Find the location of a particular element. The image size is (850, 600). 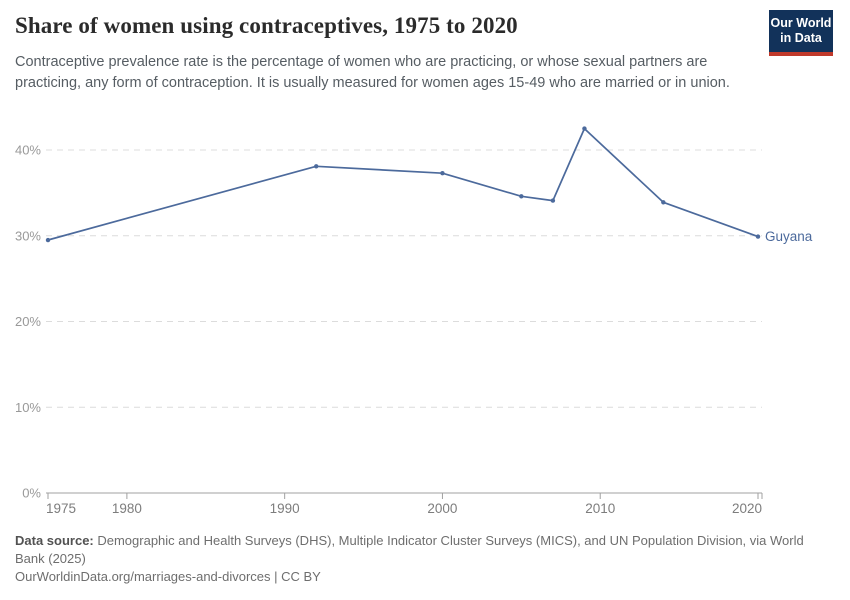

owid-logo-line2: in Data is located at coordinates (801, 38).